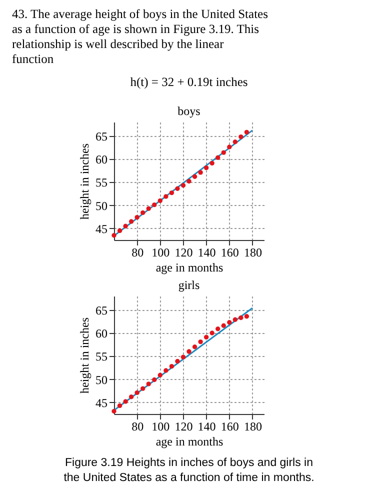  I want to click on chart-title: boys, so click(189, 111).